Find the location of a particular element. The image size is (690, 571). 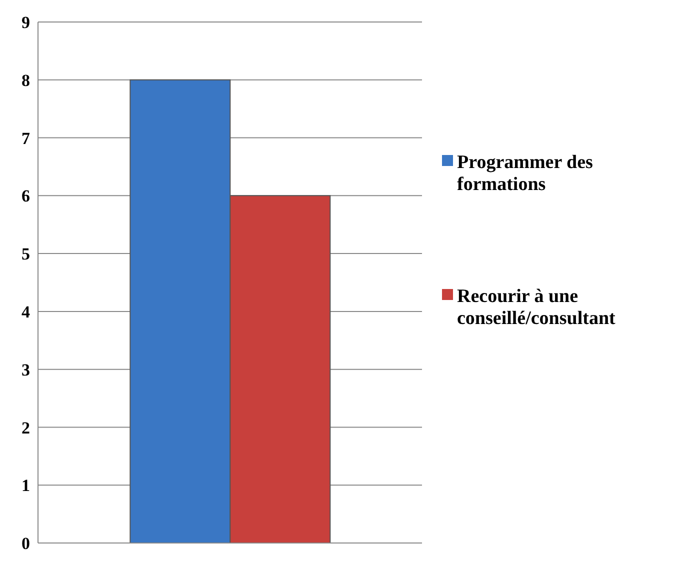

y-tick-label: 3 is located at coordinates (26, 370).